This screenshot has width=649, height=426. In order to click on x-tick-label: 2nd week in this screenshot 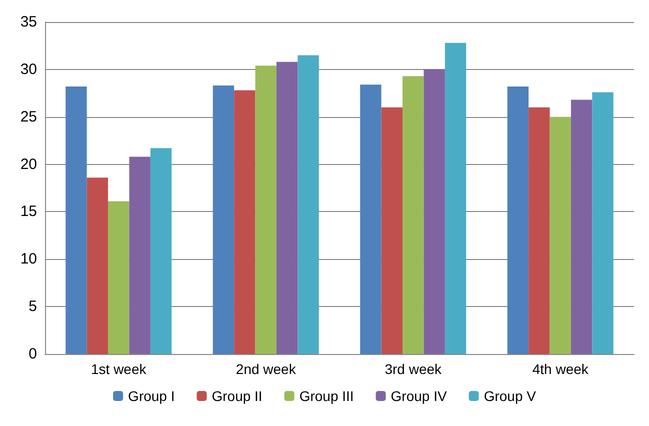, I will do `click(266, 369)`.